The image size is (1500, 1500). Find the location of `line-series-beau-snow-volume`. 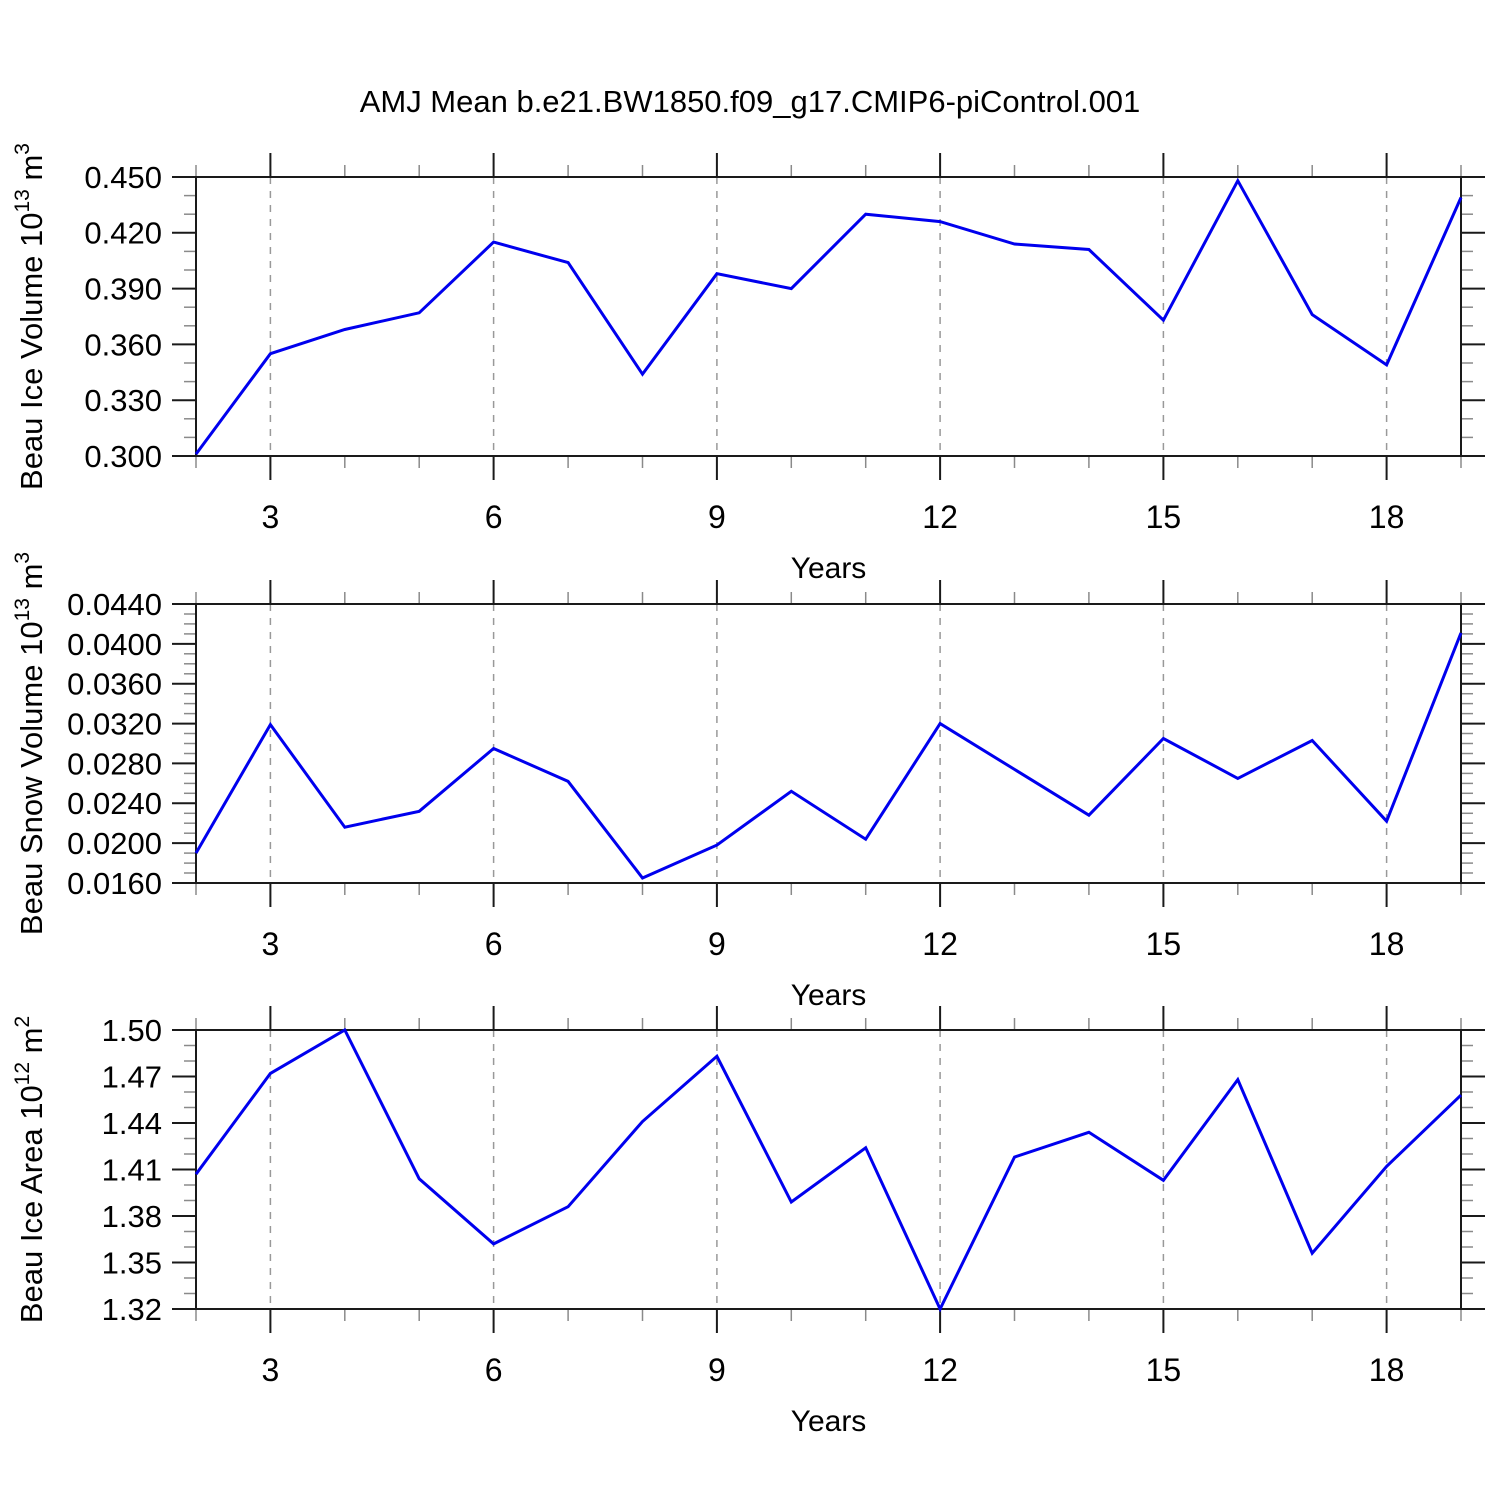

line-series-beau-snow-volume is located at coordinates (828, 756).